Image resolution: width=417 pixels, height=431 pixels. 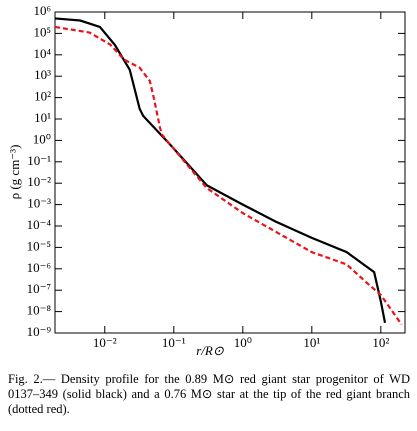 I want to click on y-tick-label: 10¹, so click(x=42, y=117).